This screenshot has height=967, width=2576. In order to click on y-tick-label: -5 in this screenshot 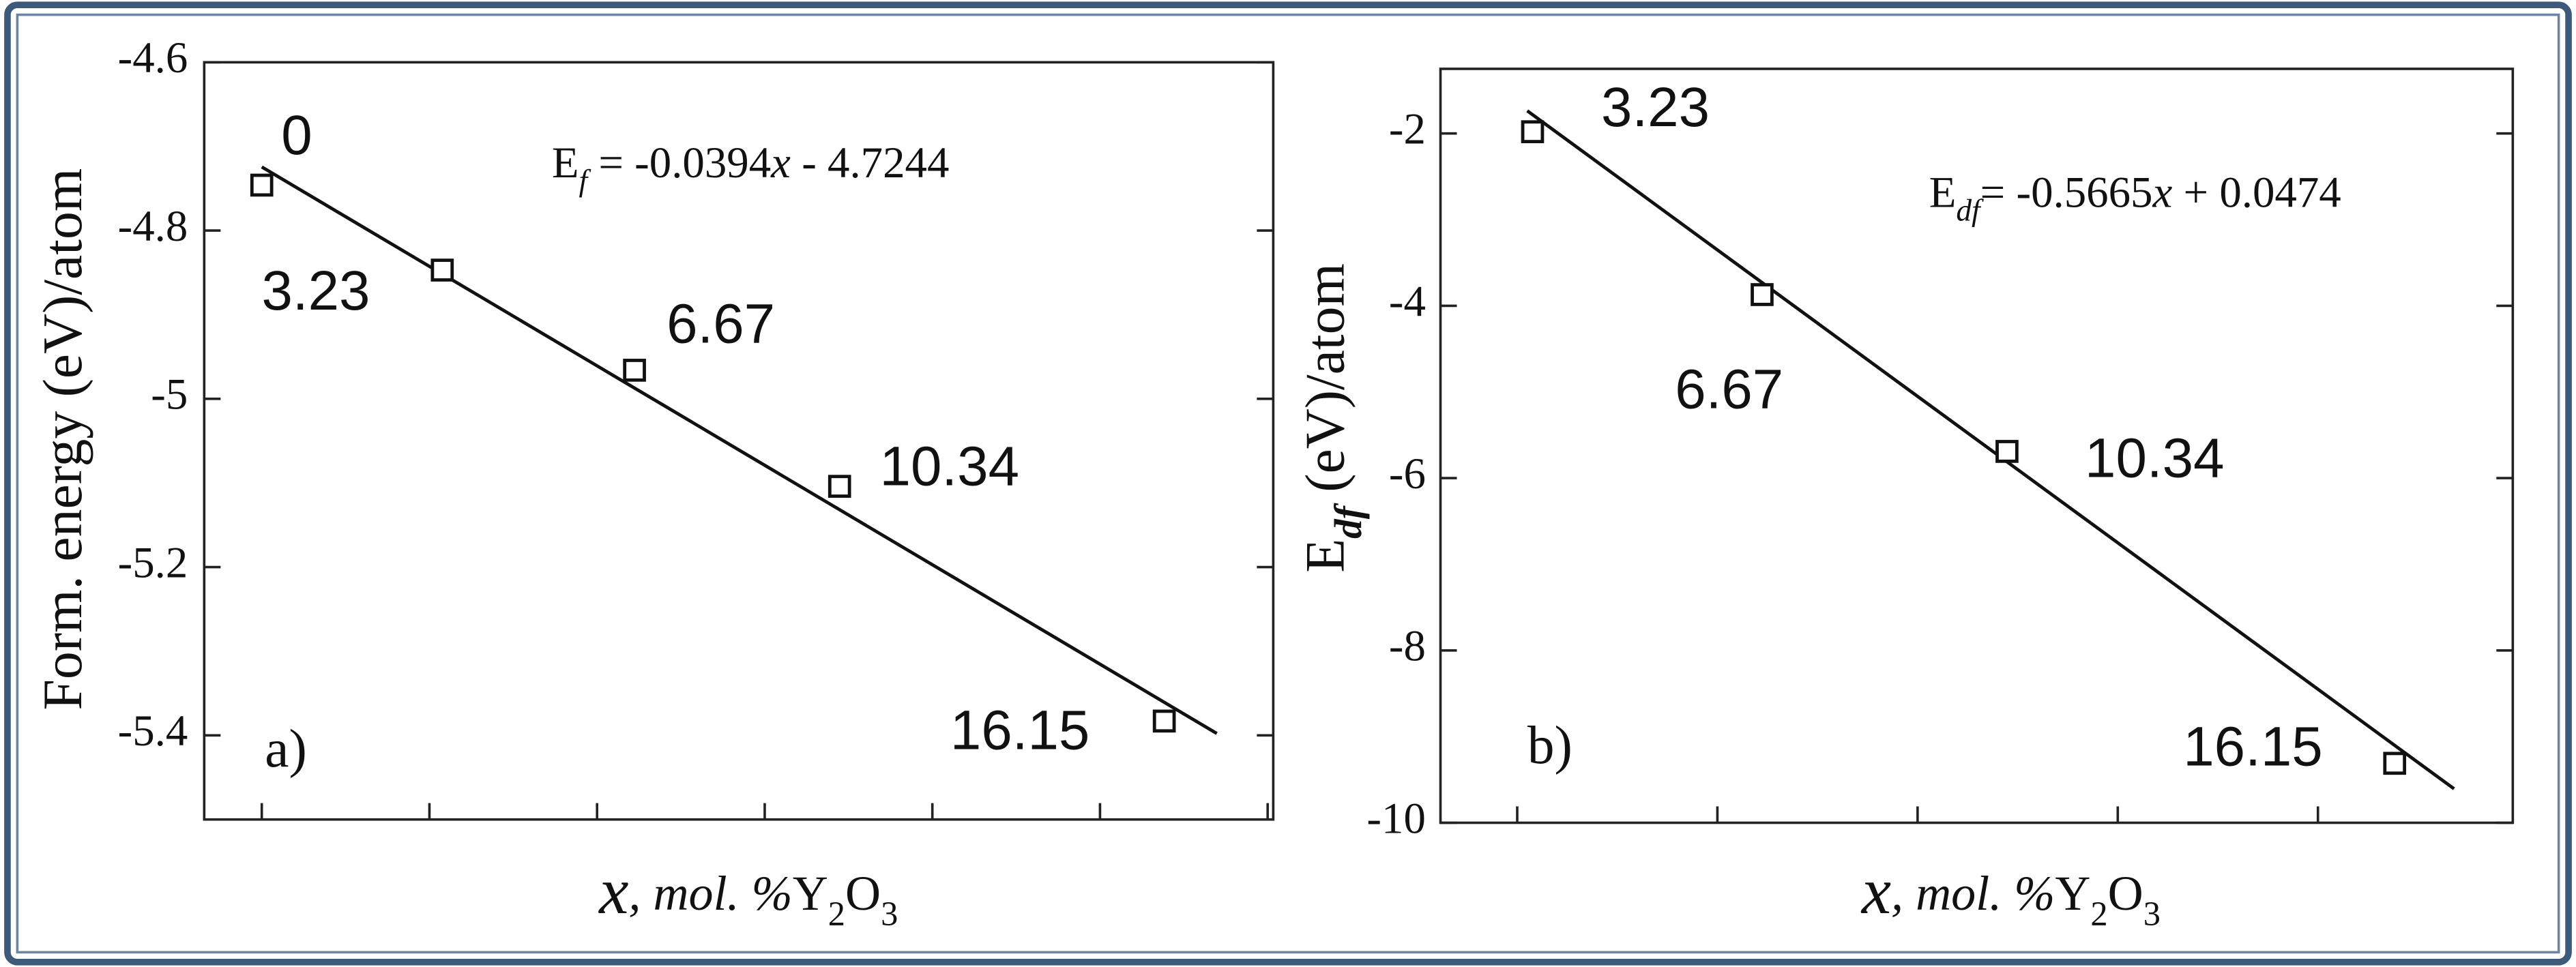, I will do `click(169, 395)`.